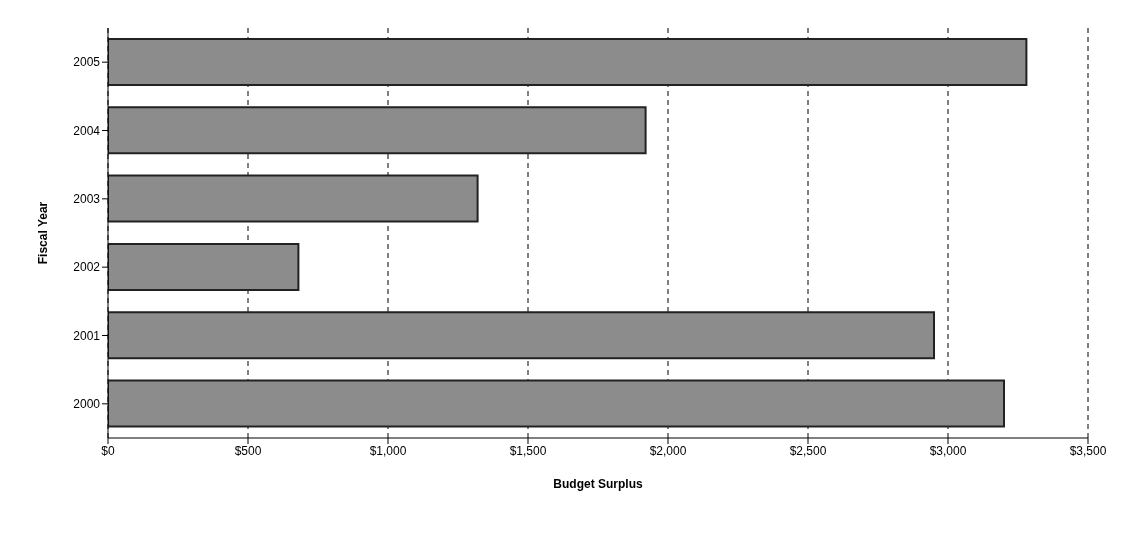 The height and width of the screenshot is (534, 1136). What do you see at coordinates (87, 267) in the screenshot?
I see `y-tick-label: 2002` at bounding box center [87, 267].